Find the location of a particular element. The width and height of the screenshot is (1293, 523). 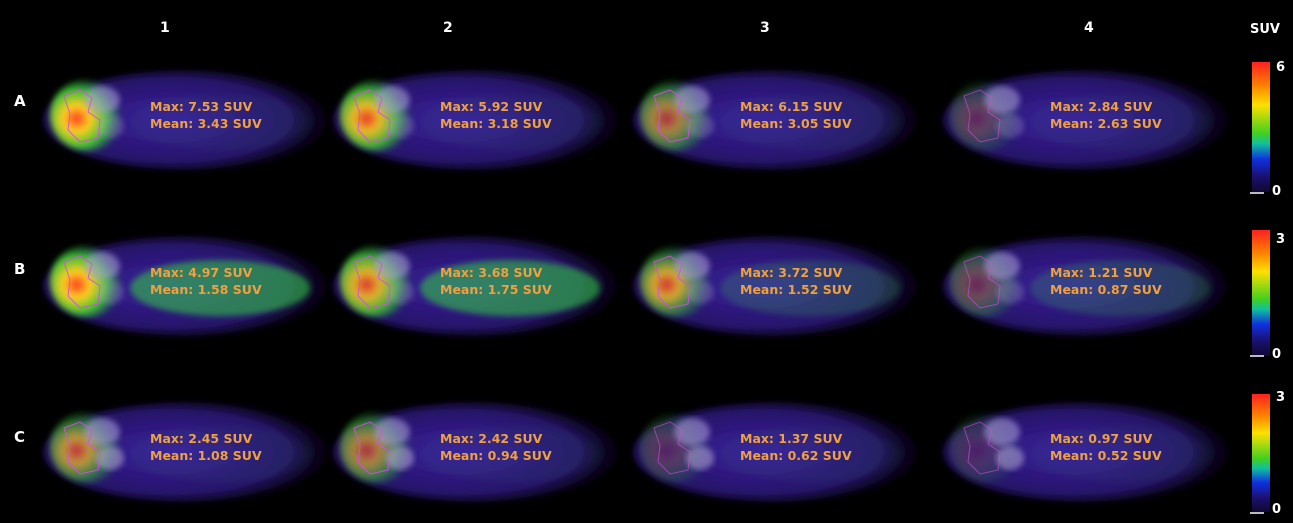

pet-panel: Max: 7.53 SUV Mean: 3.43 SUV is located at coordinates (185, 120).